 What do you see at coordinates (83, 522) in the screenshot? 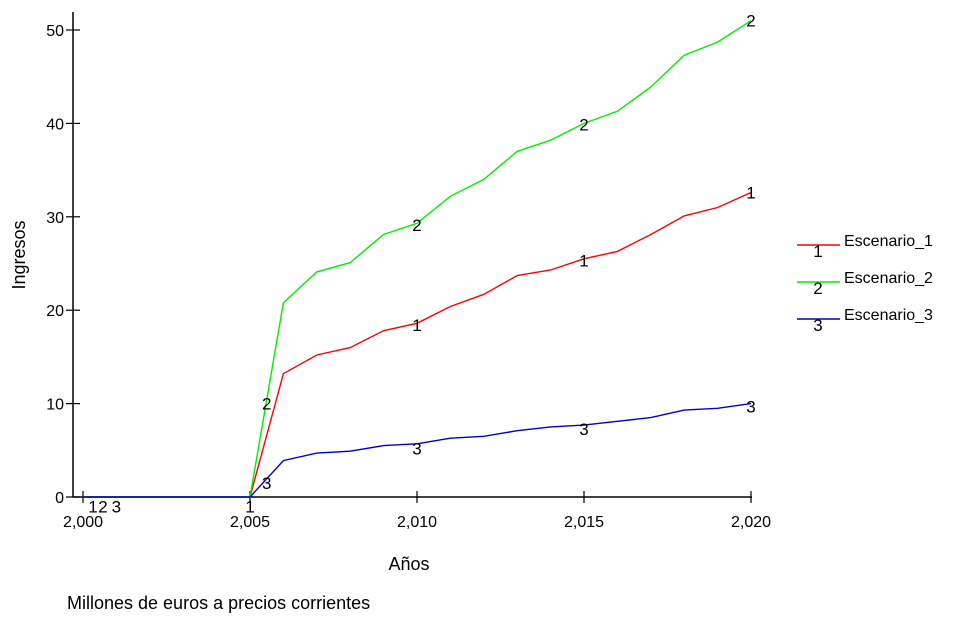
I see `x-tick-label: 2,000` at bounding box center [83, 522].